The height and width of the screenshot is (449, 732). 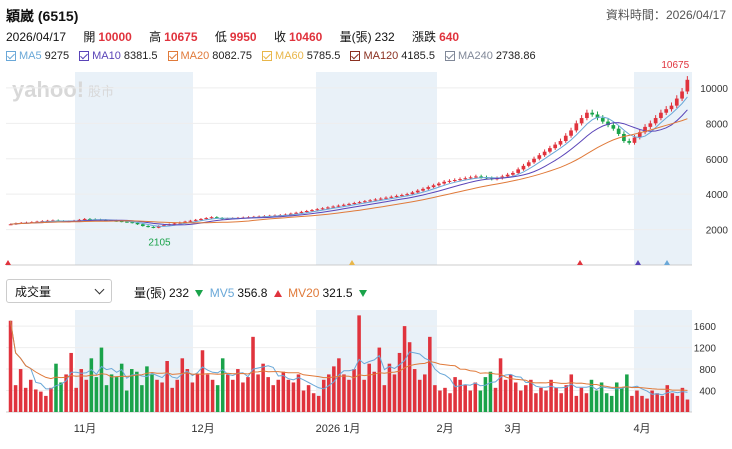 I want to click on indicator-select: 成交量, so click(x=59, y=291).